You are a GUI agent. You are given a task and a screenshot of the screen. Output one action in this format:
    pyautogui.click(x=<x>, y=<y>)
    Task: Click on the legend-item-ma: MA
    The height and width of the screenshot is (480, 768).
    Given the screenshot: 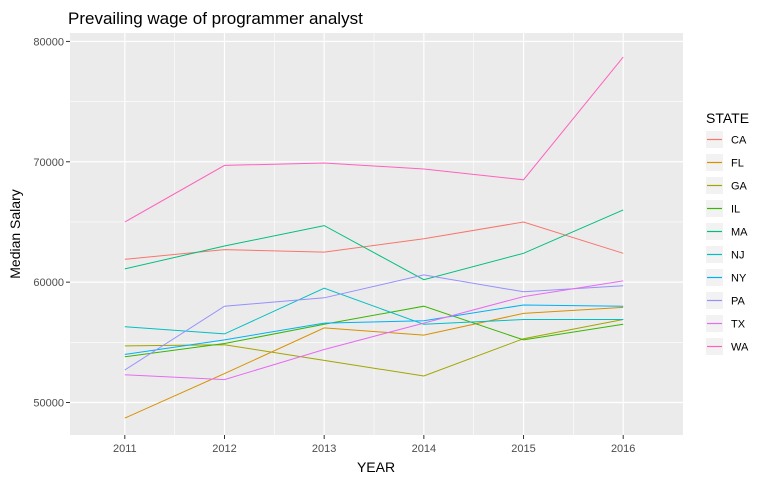 What is the action you would take?
    pyautogui.click(x=727, y=231)
    